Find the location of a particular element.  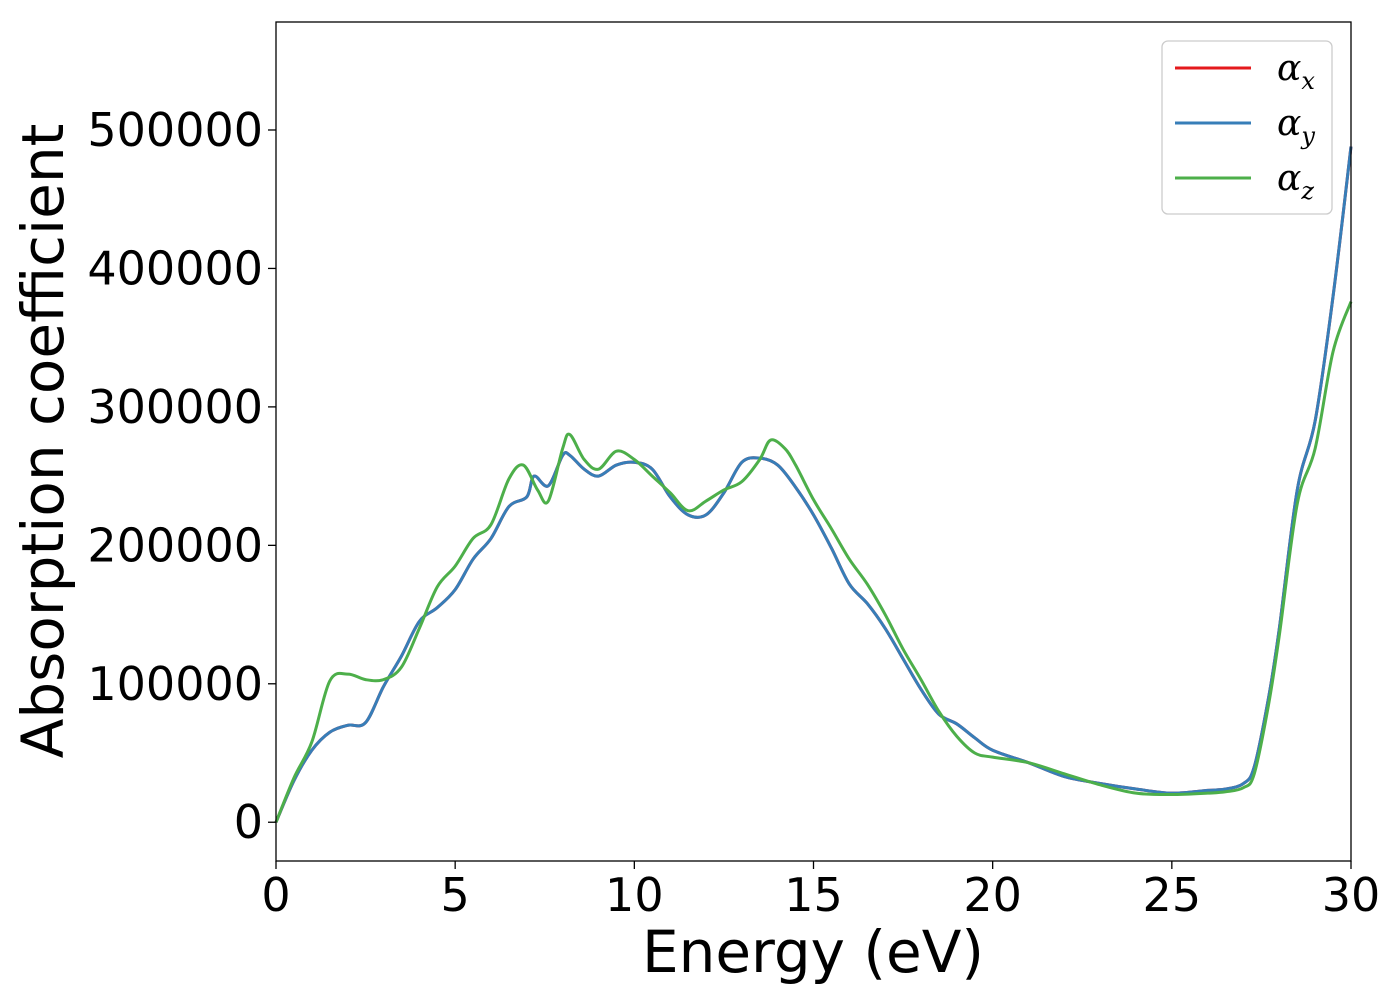

x-tick-label: 25 is located at coordinates (1172, 895).